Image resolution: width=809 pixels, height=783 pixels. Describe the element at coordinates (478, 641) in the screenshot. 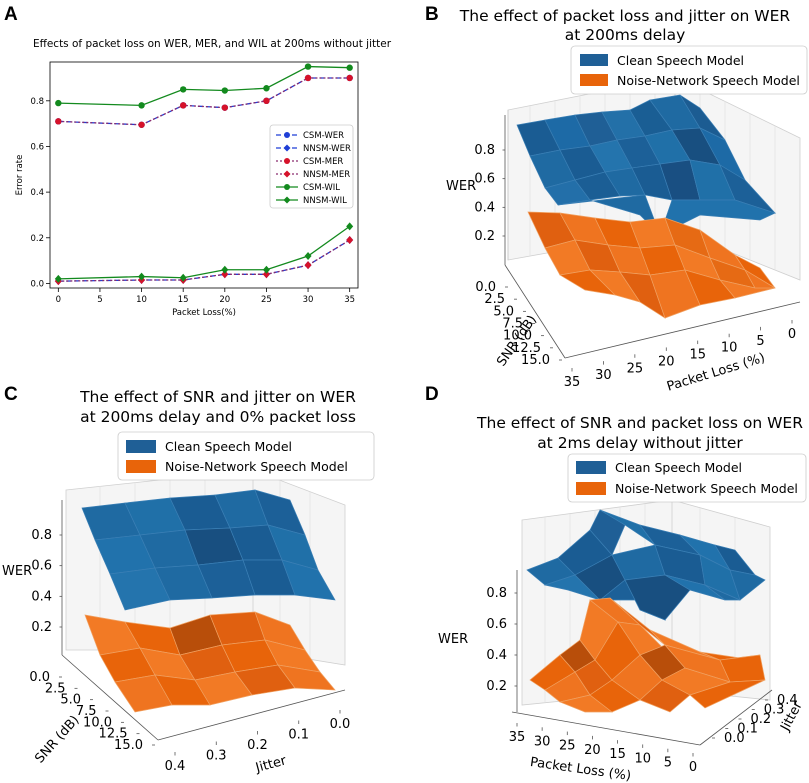

I see `chart-d-zaxis: 0.2 0.4 0.6 0.8 WER` at that location.